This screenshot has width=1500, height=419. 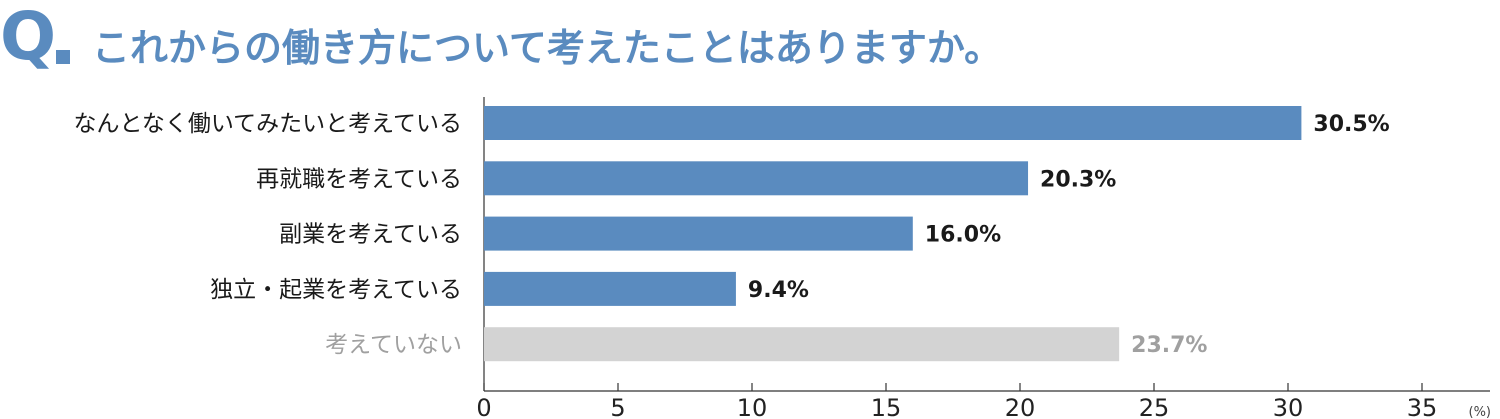 I want to click on x-tick-label: 15, so click(x=886, y=406).